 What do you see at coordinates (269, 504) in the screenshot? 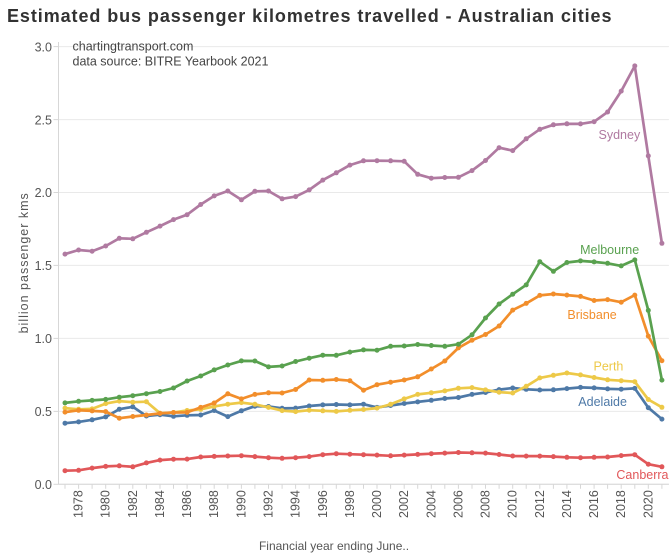
I see `svg-text: 1992` at bounding box center [269, 504].